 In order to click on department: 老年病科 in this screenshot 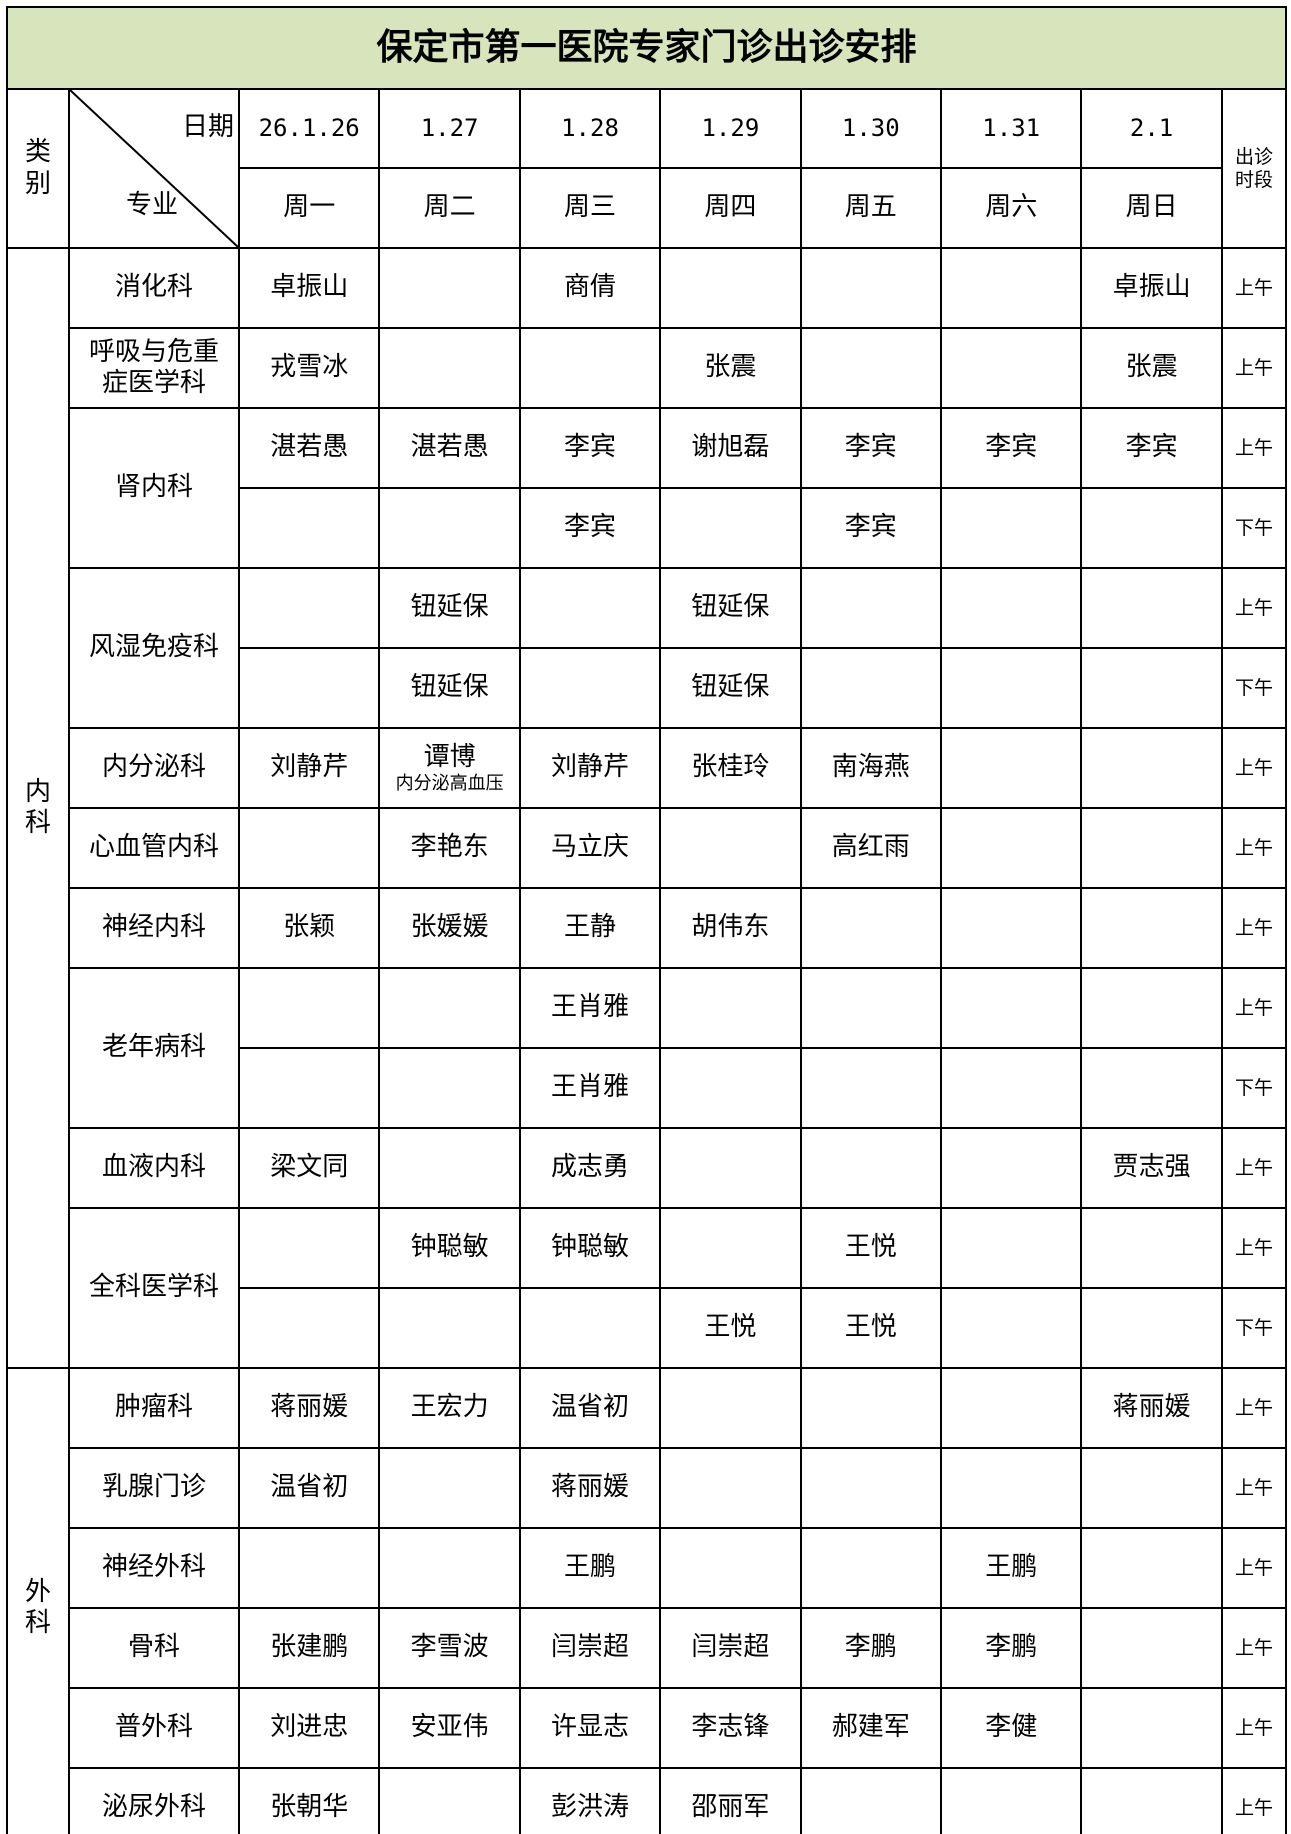, I will do `click(154, 1048)`.